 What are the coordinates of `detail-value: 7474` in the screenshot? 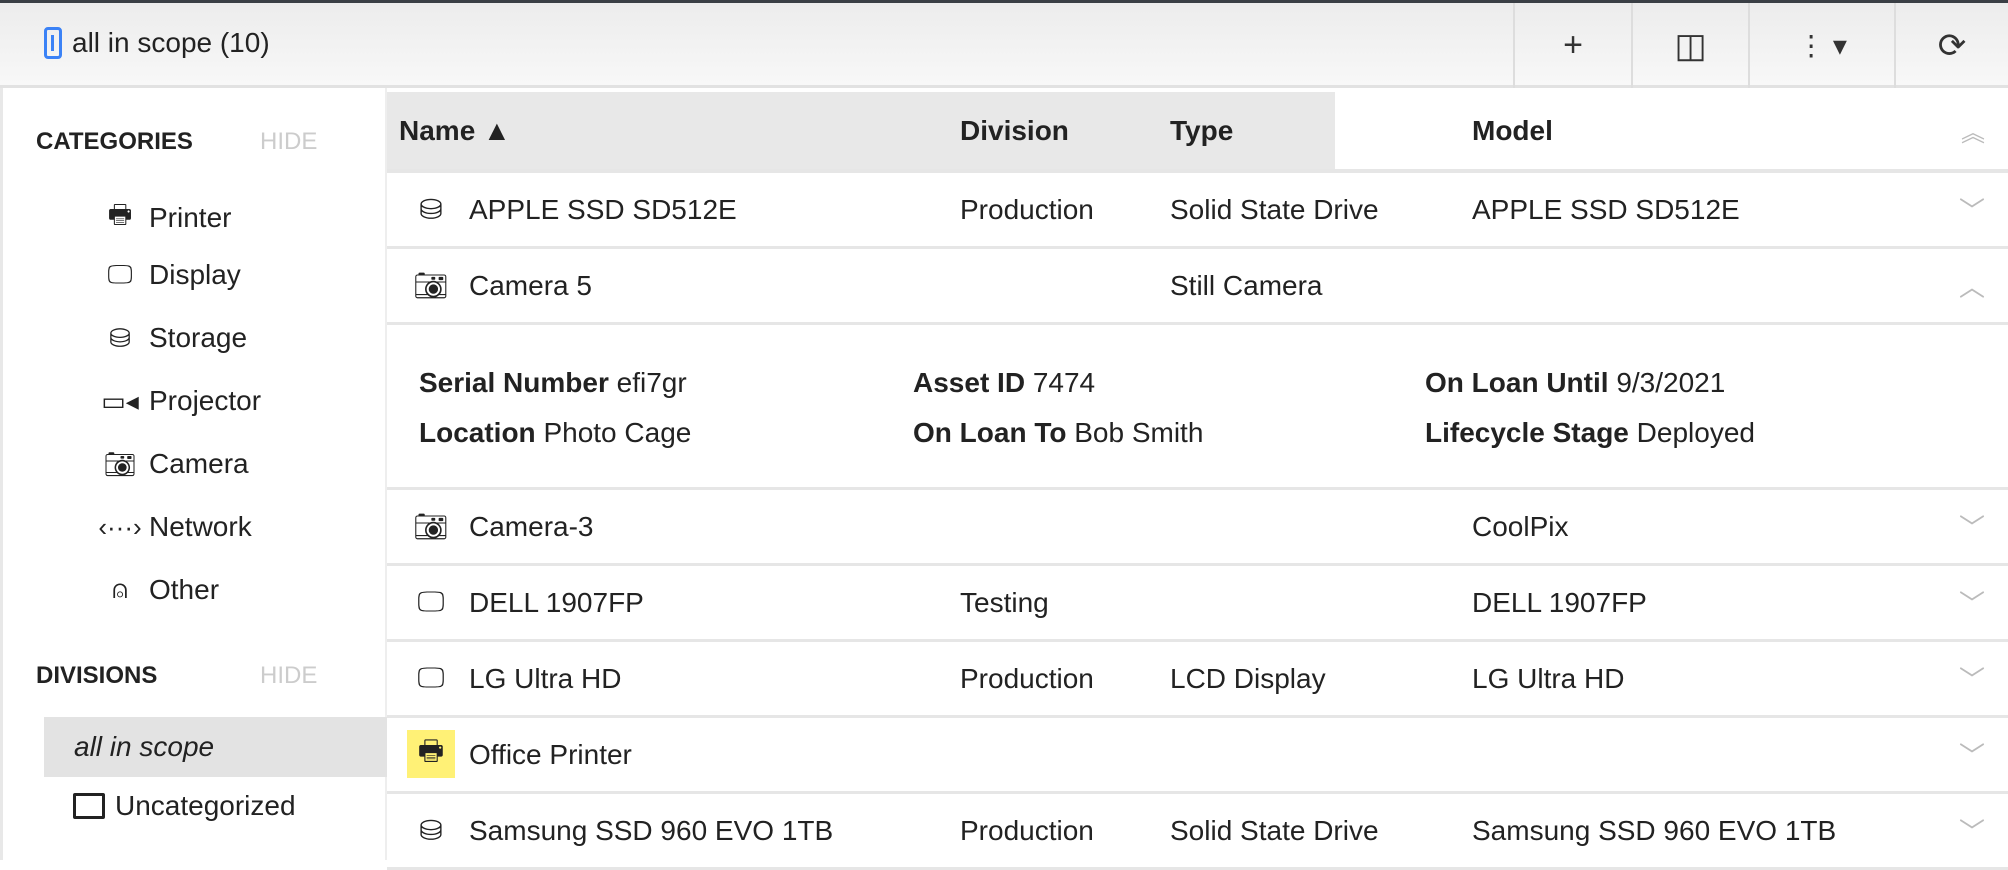 It's located at (1064, 382).